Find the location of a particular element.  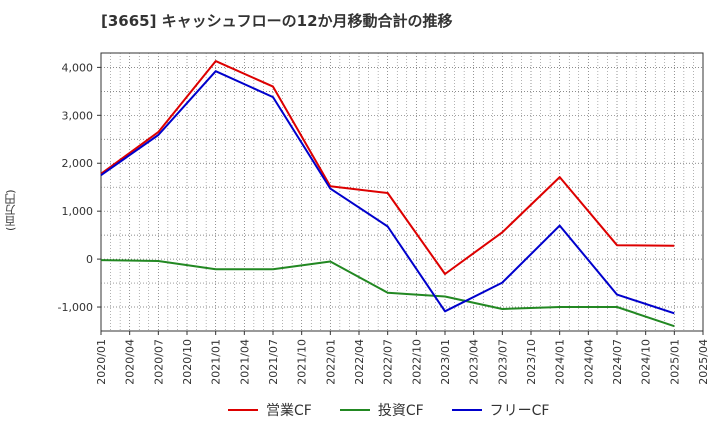

y-tick-label: 0 is located at coordinates (89, 259).